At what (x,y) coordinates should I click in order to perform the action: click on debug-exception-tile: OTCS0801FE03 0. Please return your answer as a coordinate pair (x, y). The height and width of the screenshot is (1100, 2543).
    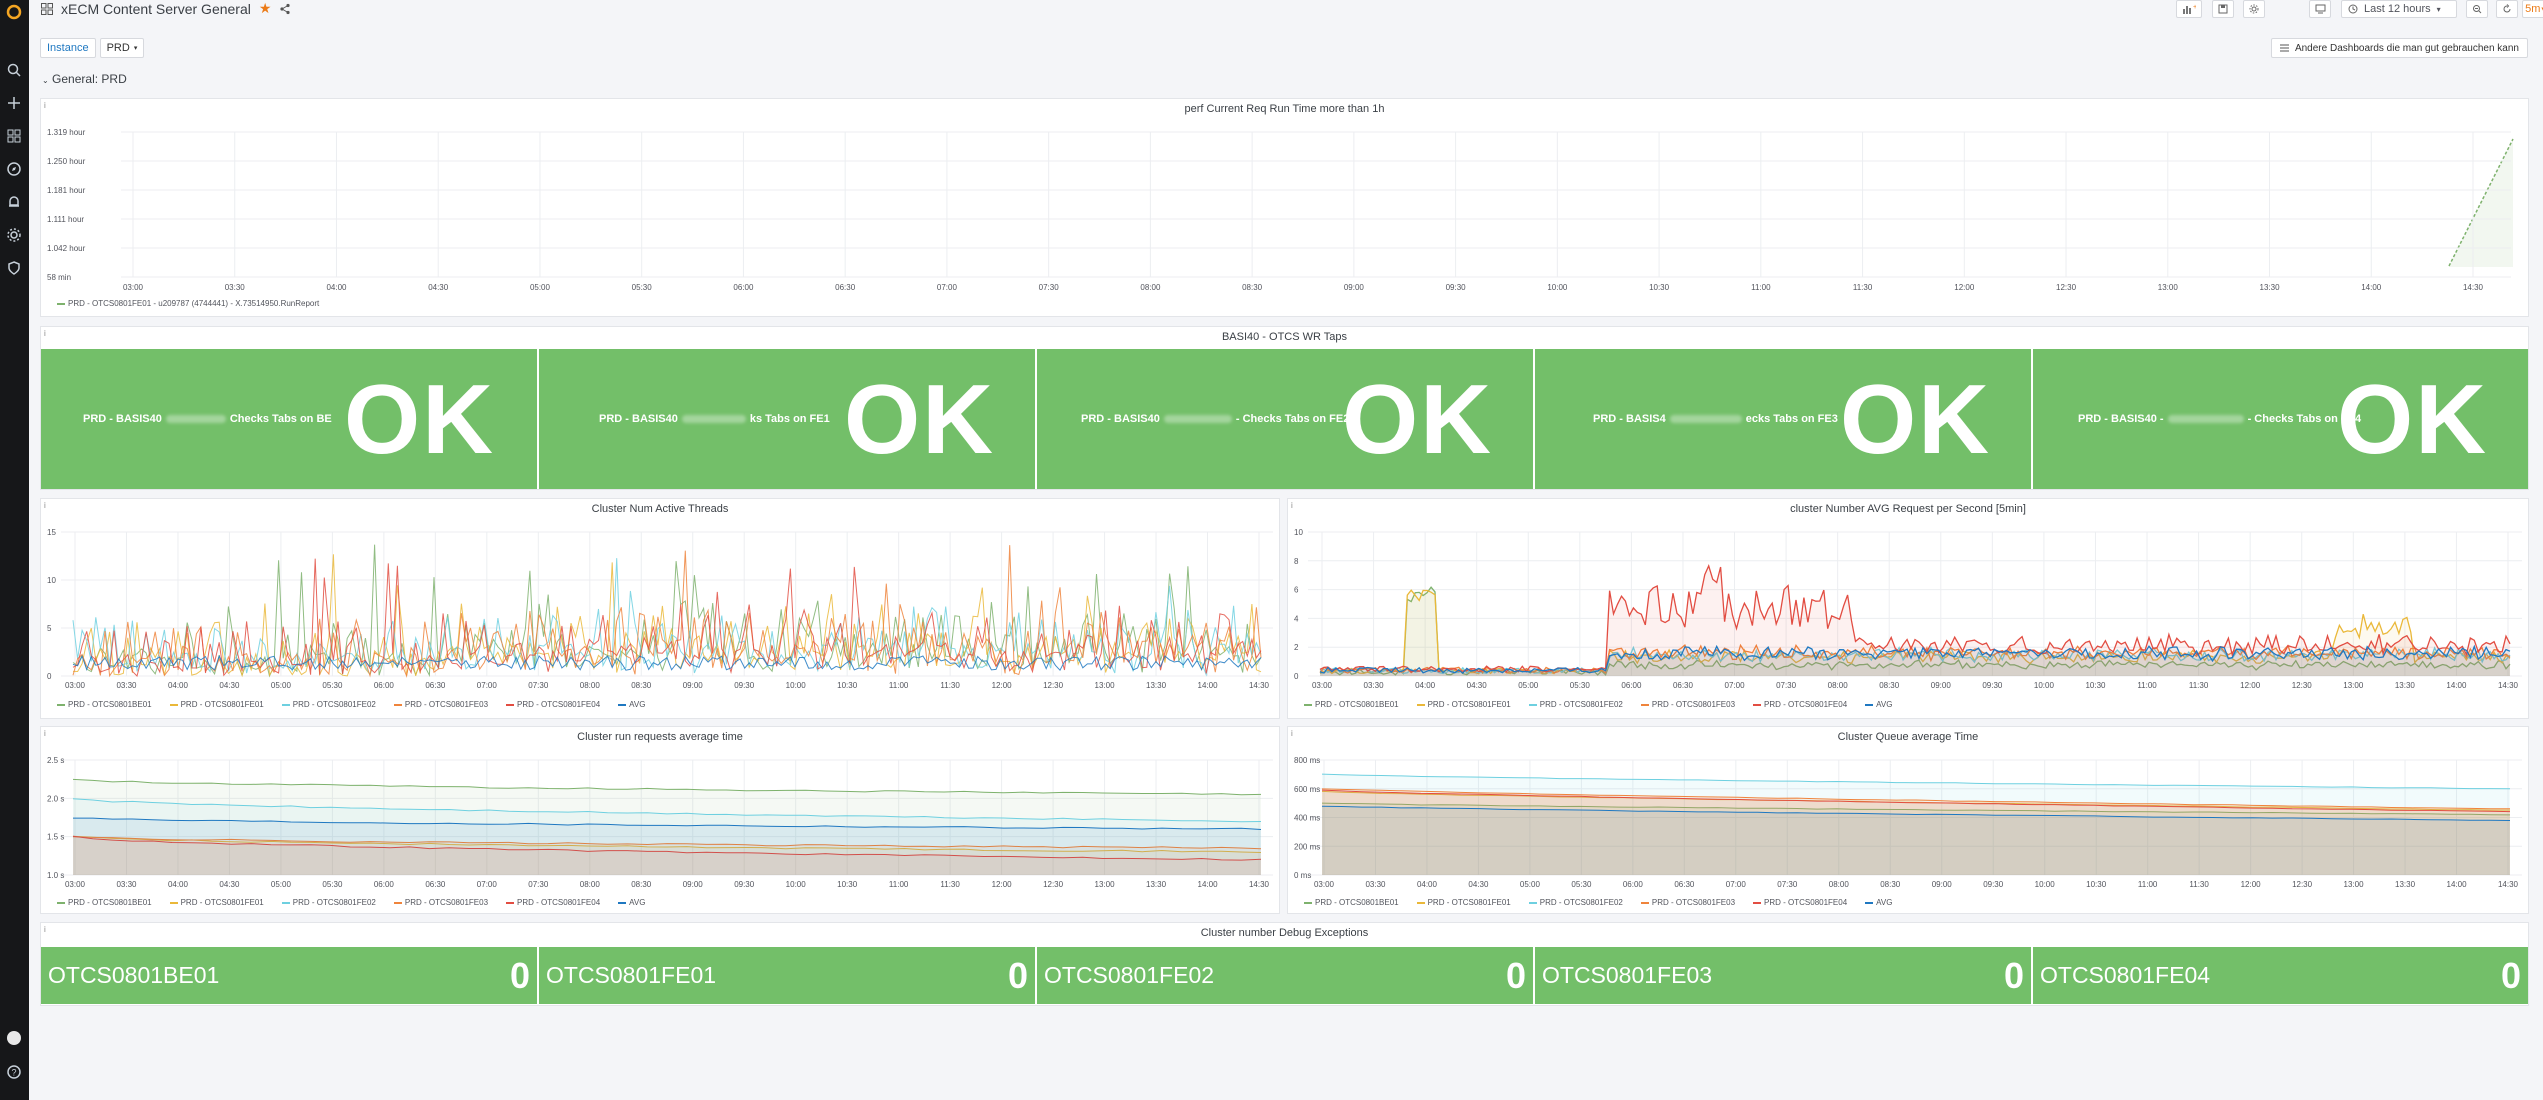
    Looking at the image, I should click on (1783, 975).